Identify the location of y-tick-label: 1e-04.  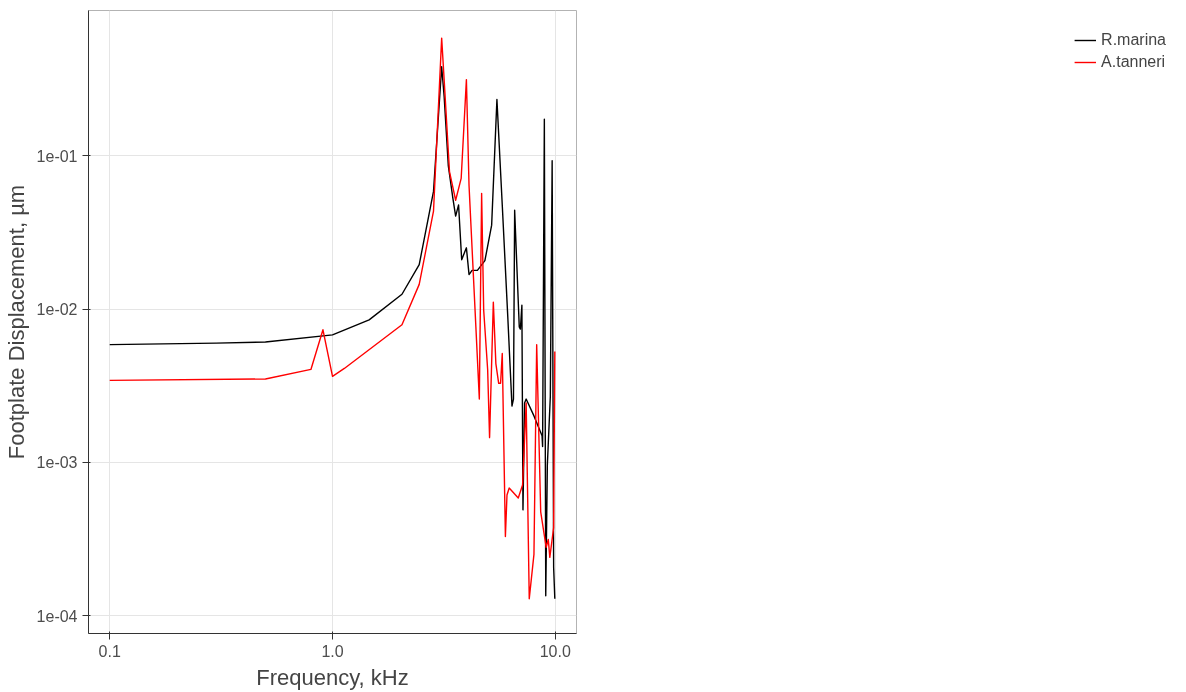
(57, 616).